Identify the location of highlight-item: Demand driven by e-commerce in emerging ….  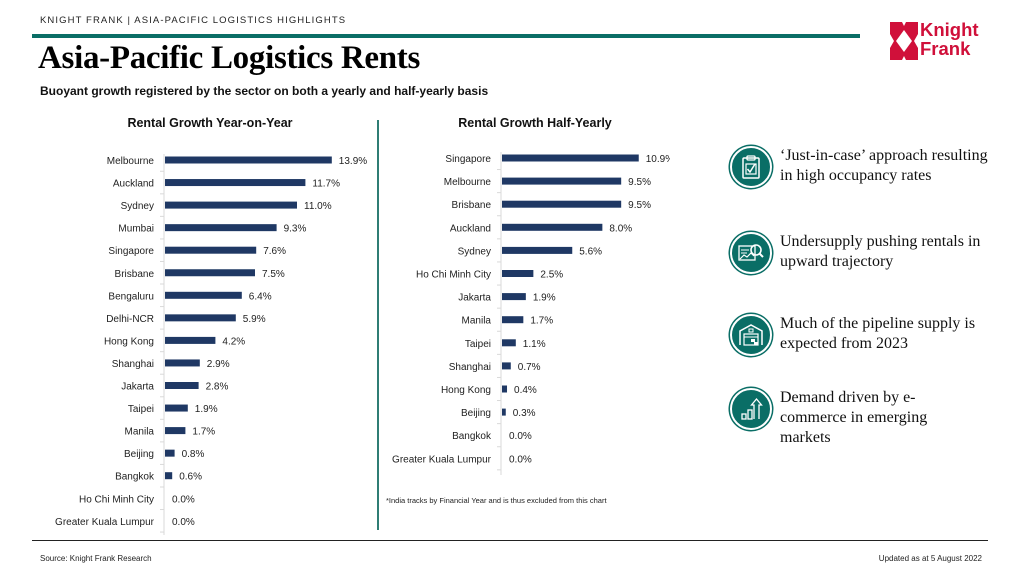
(855, 418).